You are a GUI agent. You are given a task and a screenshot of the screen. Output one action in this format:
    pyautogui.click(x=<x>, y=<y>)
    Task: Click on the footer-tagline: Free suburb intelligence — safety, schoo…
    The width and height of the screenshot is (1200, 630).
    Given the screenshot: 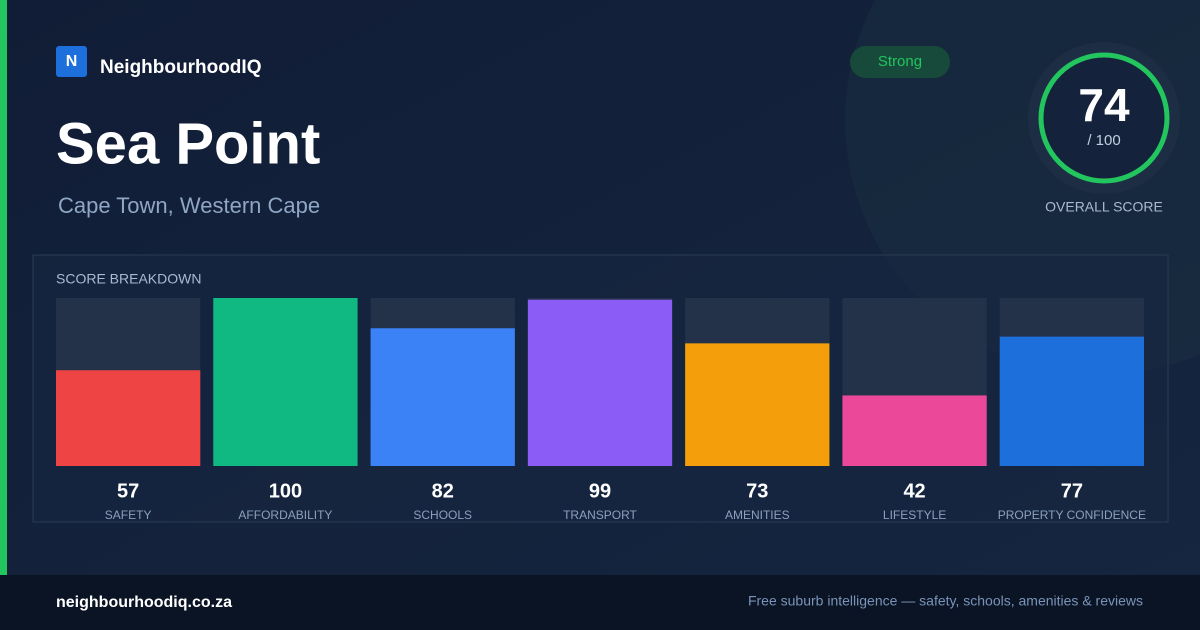 What is the action you would take?
    pyautogui.click(x=945, y=601)
    